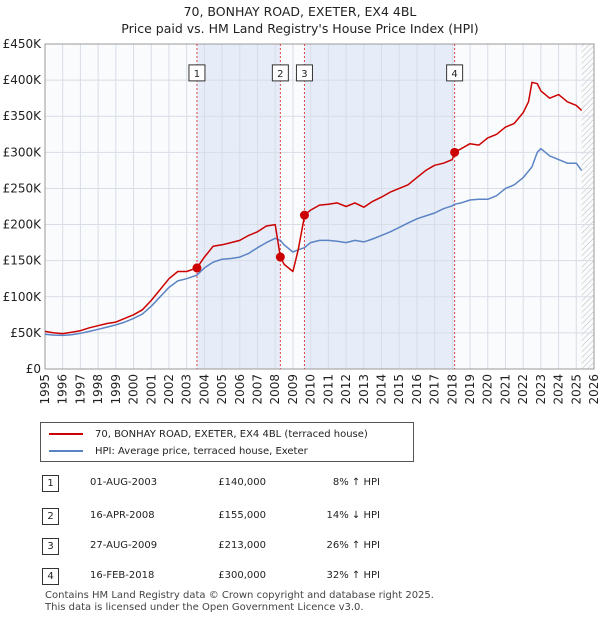 The width and height of the screenshot is (600, 620). What do you see at coordinates (328, 389) in the screenshot?
I see `x-tick-label: 2011` at bounding box center [328, 389].